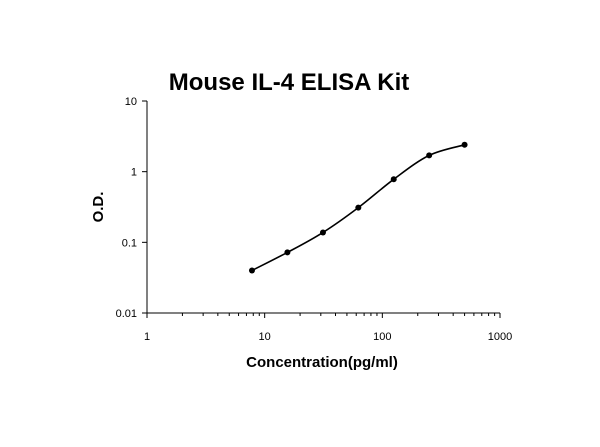 This screenshot has width=600, height=447. What do you see at coordinates (147, 337) in the screenshot?
I see `x-tick-label: 1` at bounding box center [147, 337].